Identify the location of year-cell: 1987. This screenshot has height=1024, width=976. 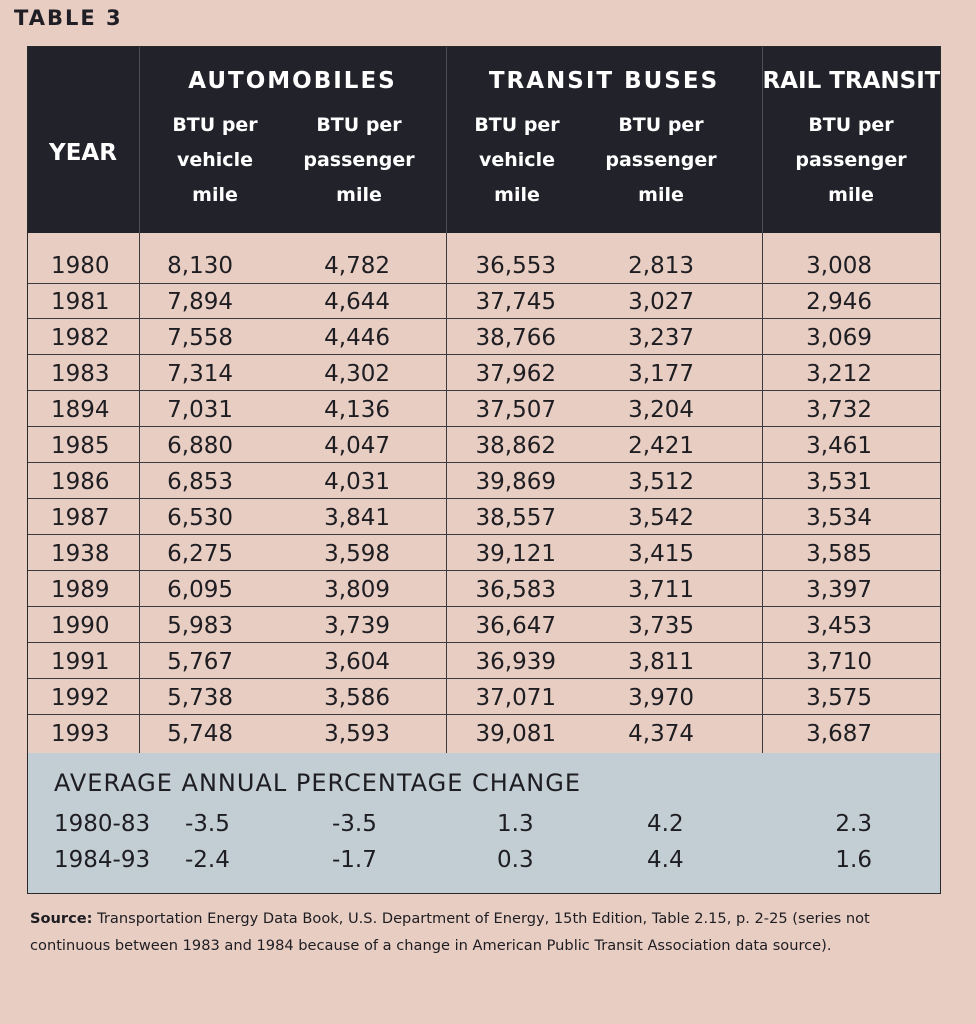
(80, 518).